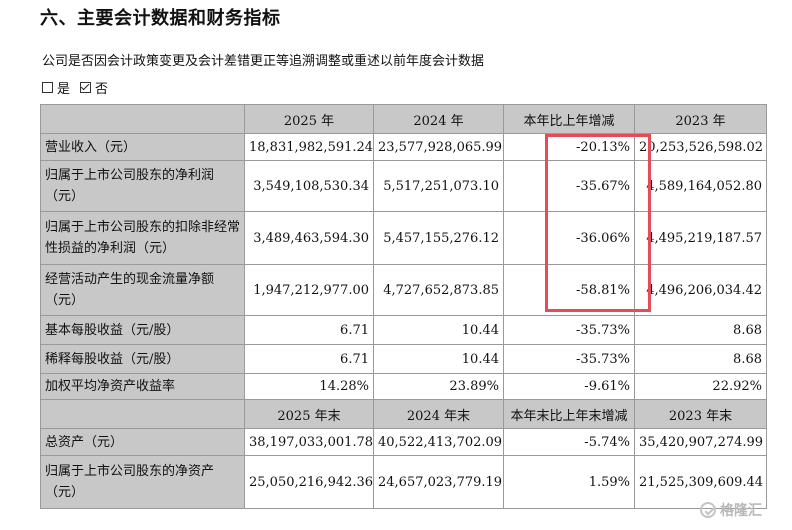 This screenshot has height=530, width=792. Describe the element at coordinates (700, 186) in the screenshot. I see `value-cell: 4,589,164,052.80` at that location.